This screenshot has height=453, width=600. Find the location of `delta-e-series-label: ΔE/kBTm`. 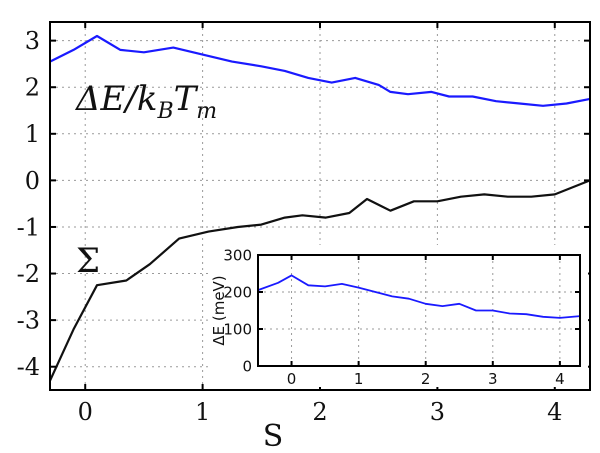

delta-e-series-label: ΔE/kBTm is located at coordinates (145, 101).